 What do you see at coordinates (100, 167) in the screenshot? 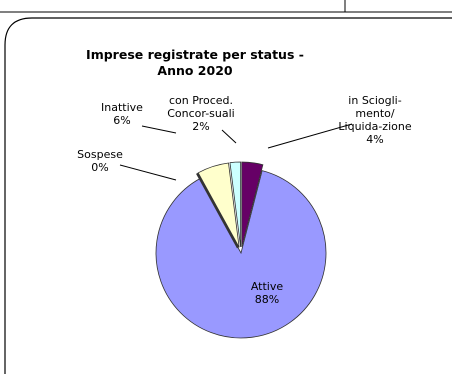
I see `slice-value-label: 0%` at bounding box center [100, 167].